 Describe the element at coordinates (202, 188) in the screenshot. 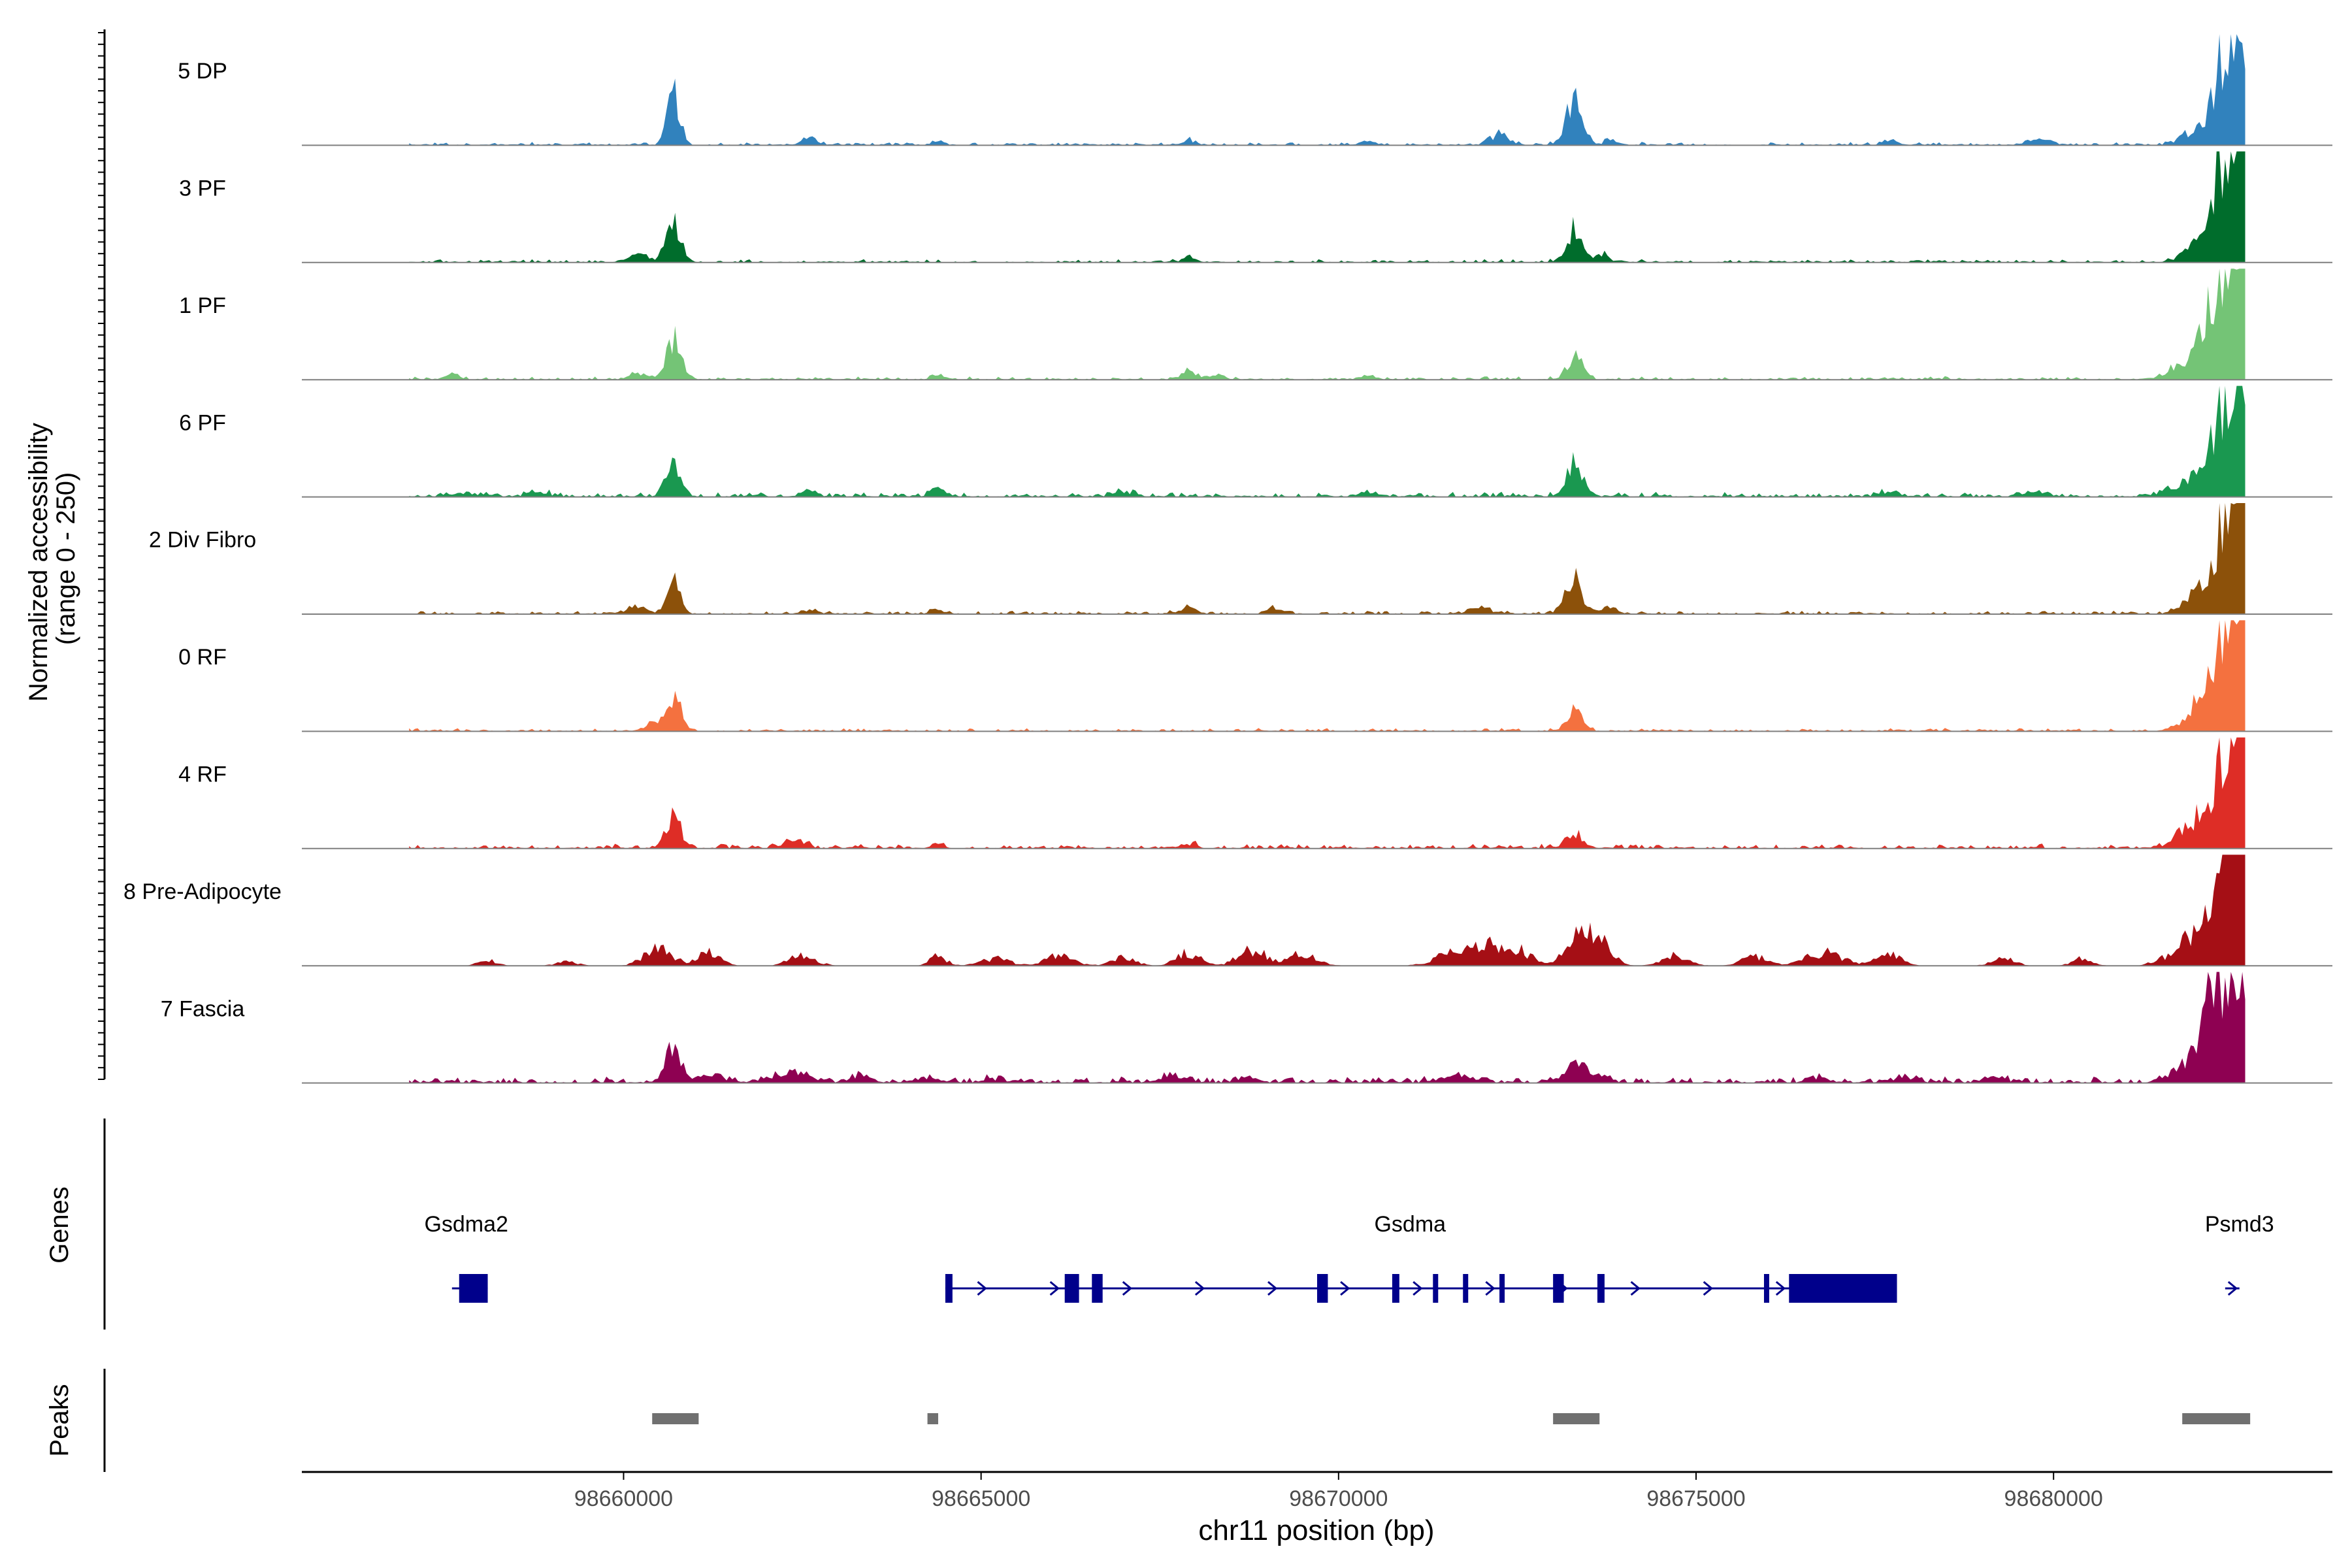

I see `track-label: 3 PF` at that location.